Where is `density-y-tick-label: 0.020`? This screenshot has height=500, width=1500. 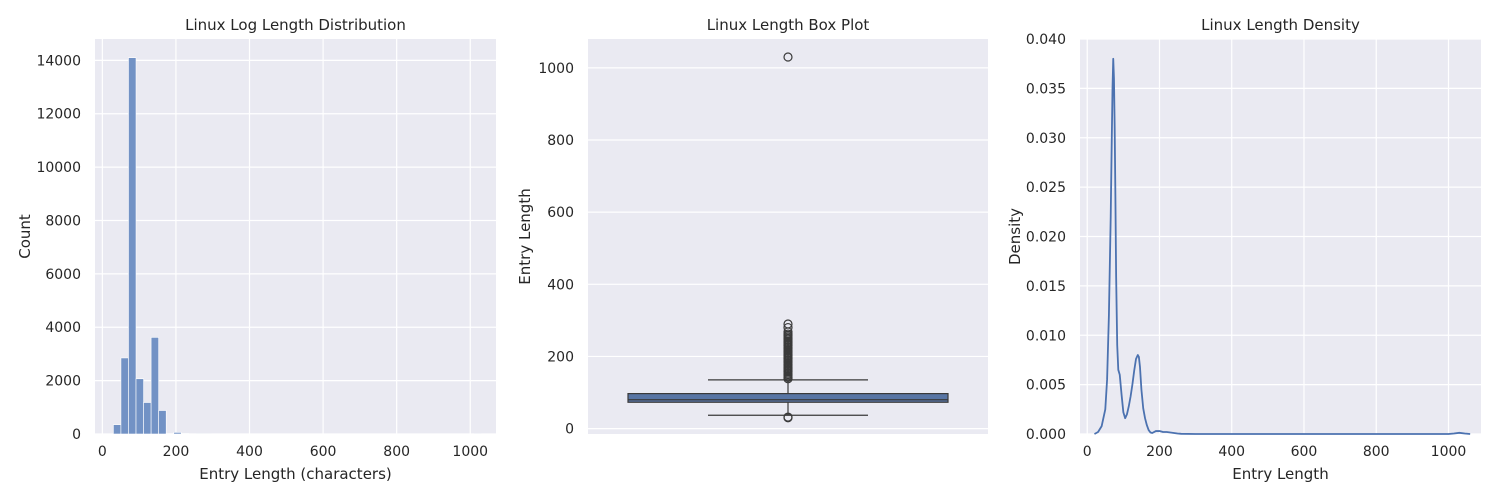 density-y-tick-label: 0.020 is located at coordinates (1046, 238).